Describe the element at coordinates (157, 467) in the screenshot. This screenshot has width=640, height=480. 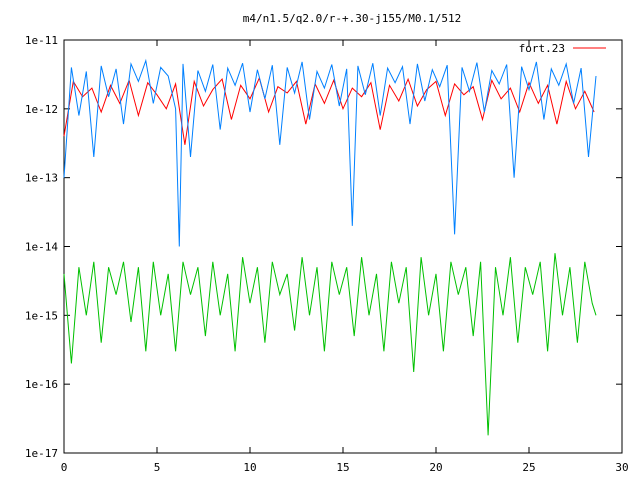
I see `x-tick-label: 5` at that location.